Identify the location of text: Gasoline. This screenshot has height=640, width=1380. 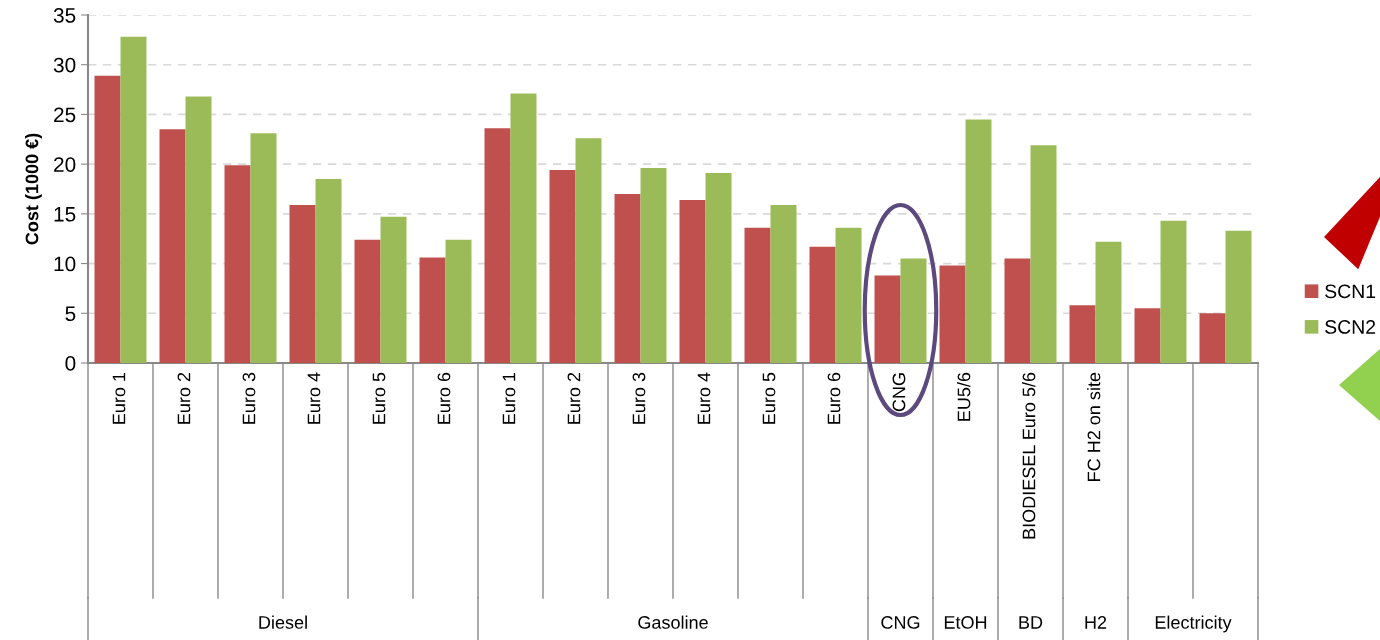
(673, 622).